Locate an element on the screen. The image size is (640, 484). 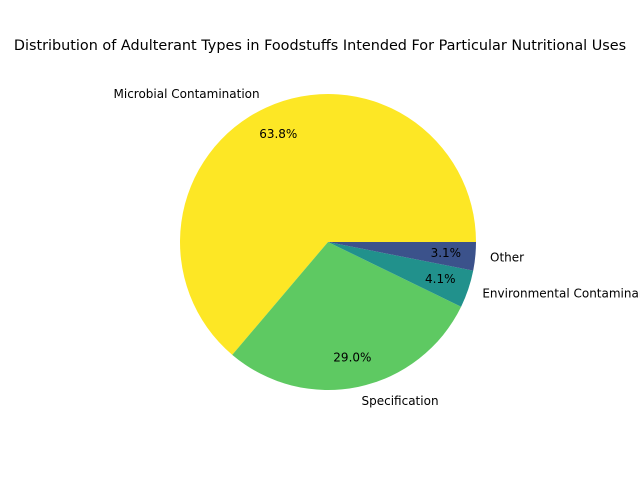
slice-label-other: Other is located at coordinates (507, 257).